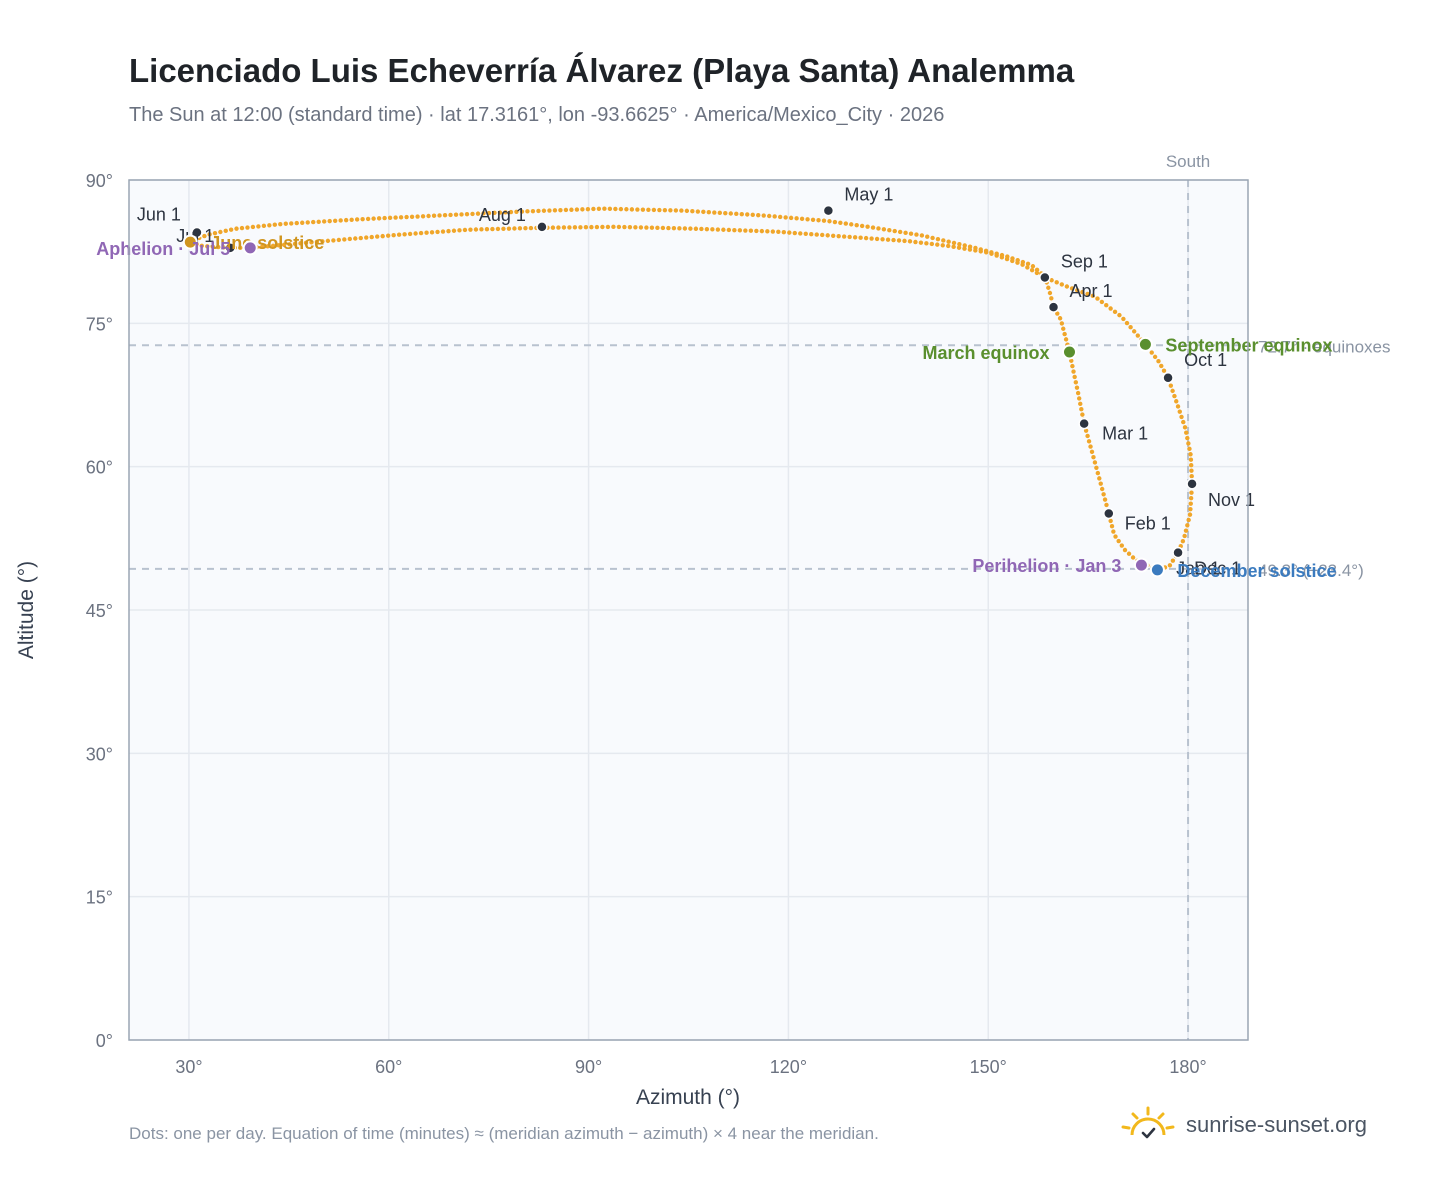 This screenshot has height=1188, width=1448. What do you see at coordinates (1125, 434) in the screenshot?
I see `month-label: Mar 1` at bounding box center [1125, 434].